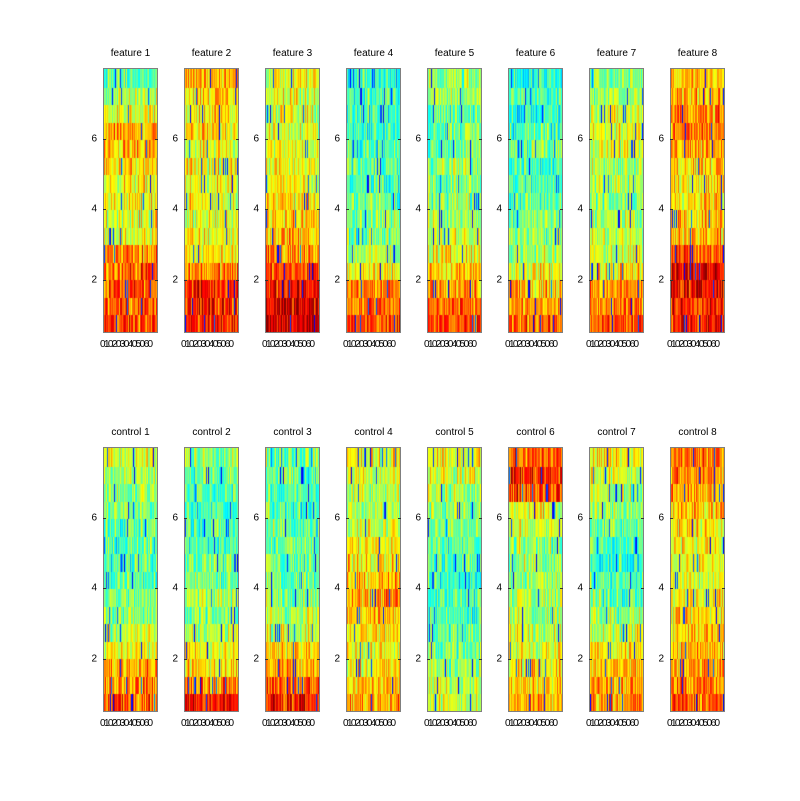 This screenshot has height=801, width=800. I want to click on panel-title: control 8, so click(697, 432).